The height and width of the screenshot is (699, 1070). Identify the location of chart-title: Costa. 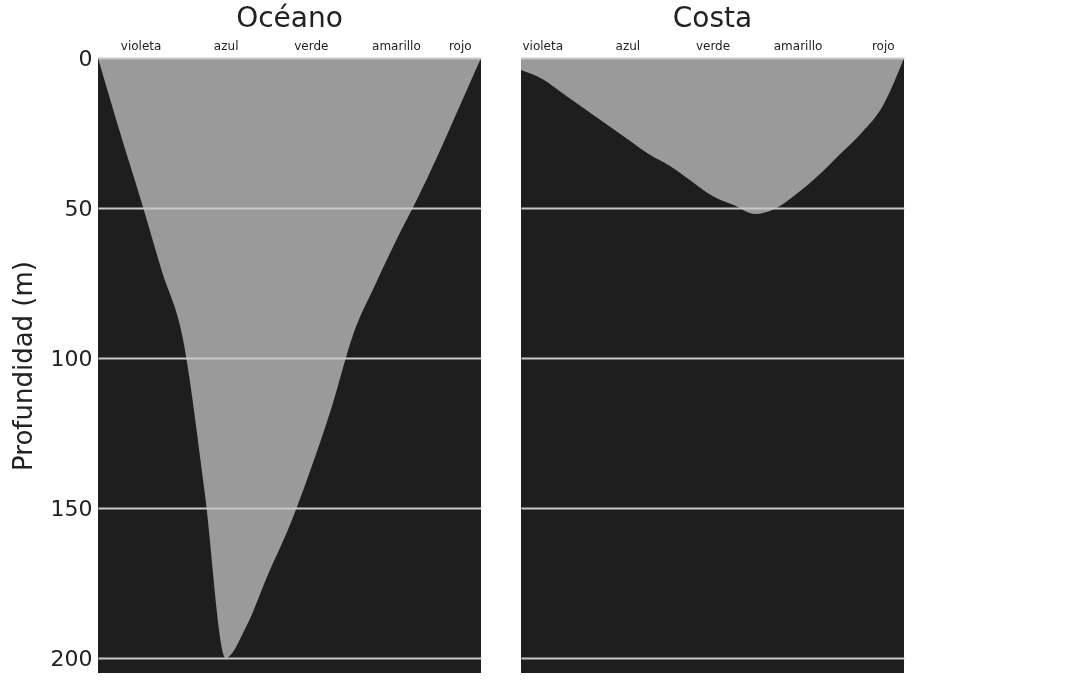
(712, 17).